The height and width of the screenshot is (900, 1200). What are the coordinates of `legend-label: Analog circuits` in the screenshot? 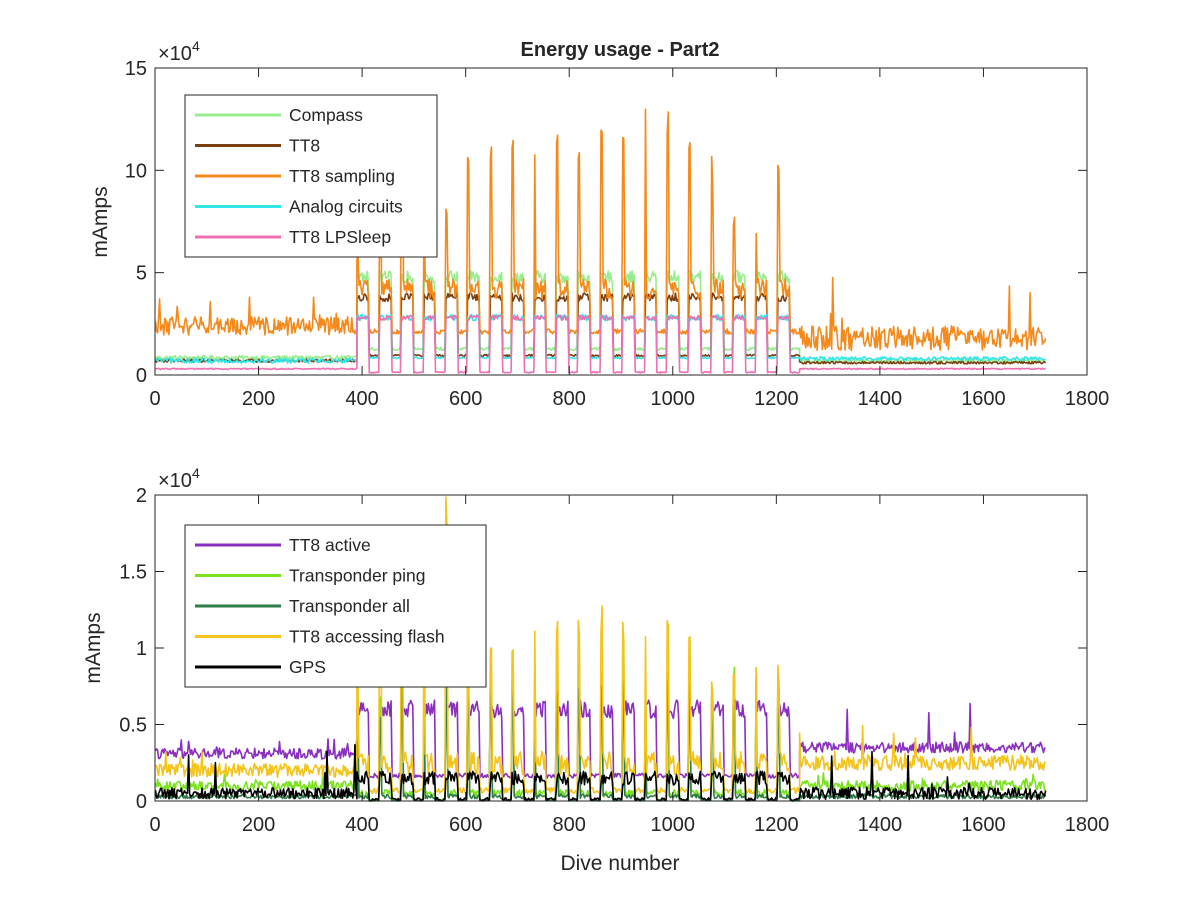 It's located at (346, 207).